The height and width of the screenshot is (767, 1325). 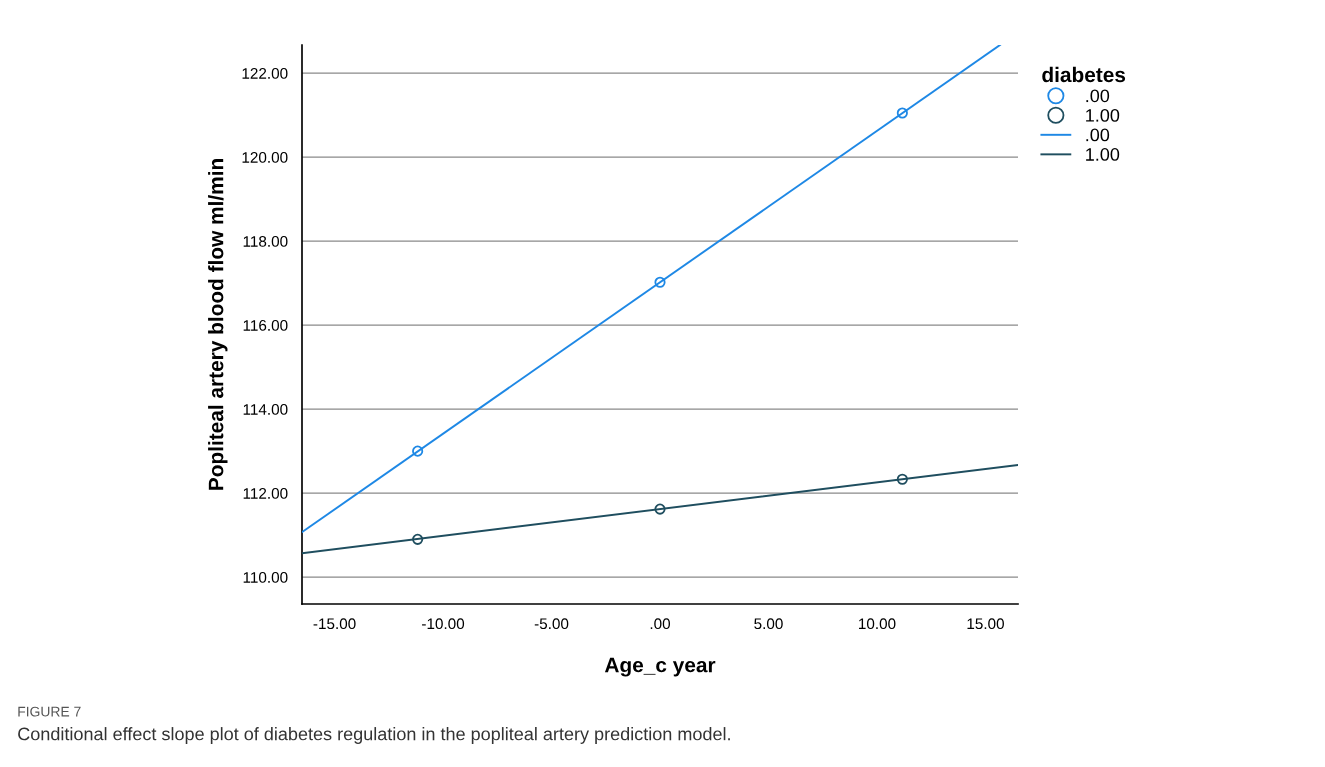 I want to click on y-tick-label: 118.00, so click(x=265, y=241).